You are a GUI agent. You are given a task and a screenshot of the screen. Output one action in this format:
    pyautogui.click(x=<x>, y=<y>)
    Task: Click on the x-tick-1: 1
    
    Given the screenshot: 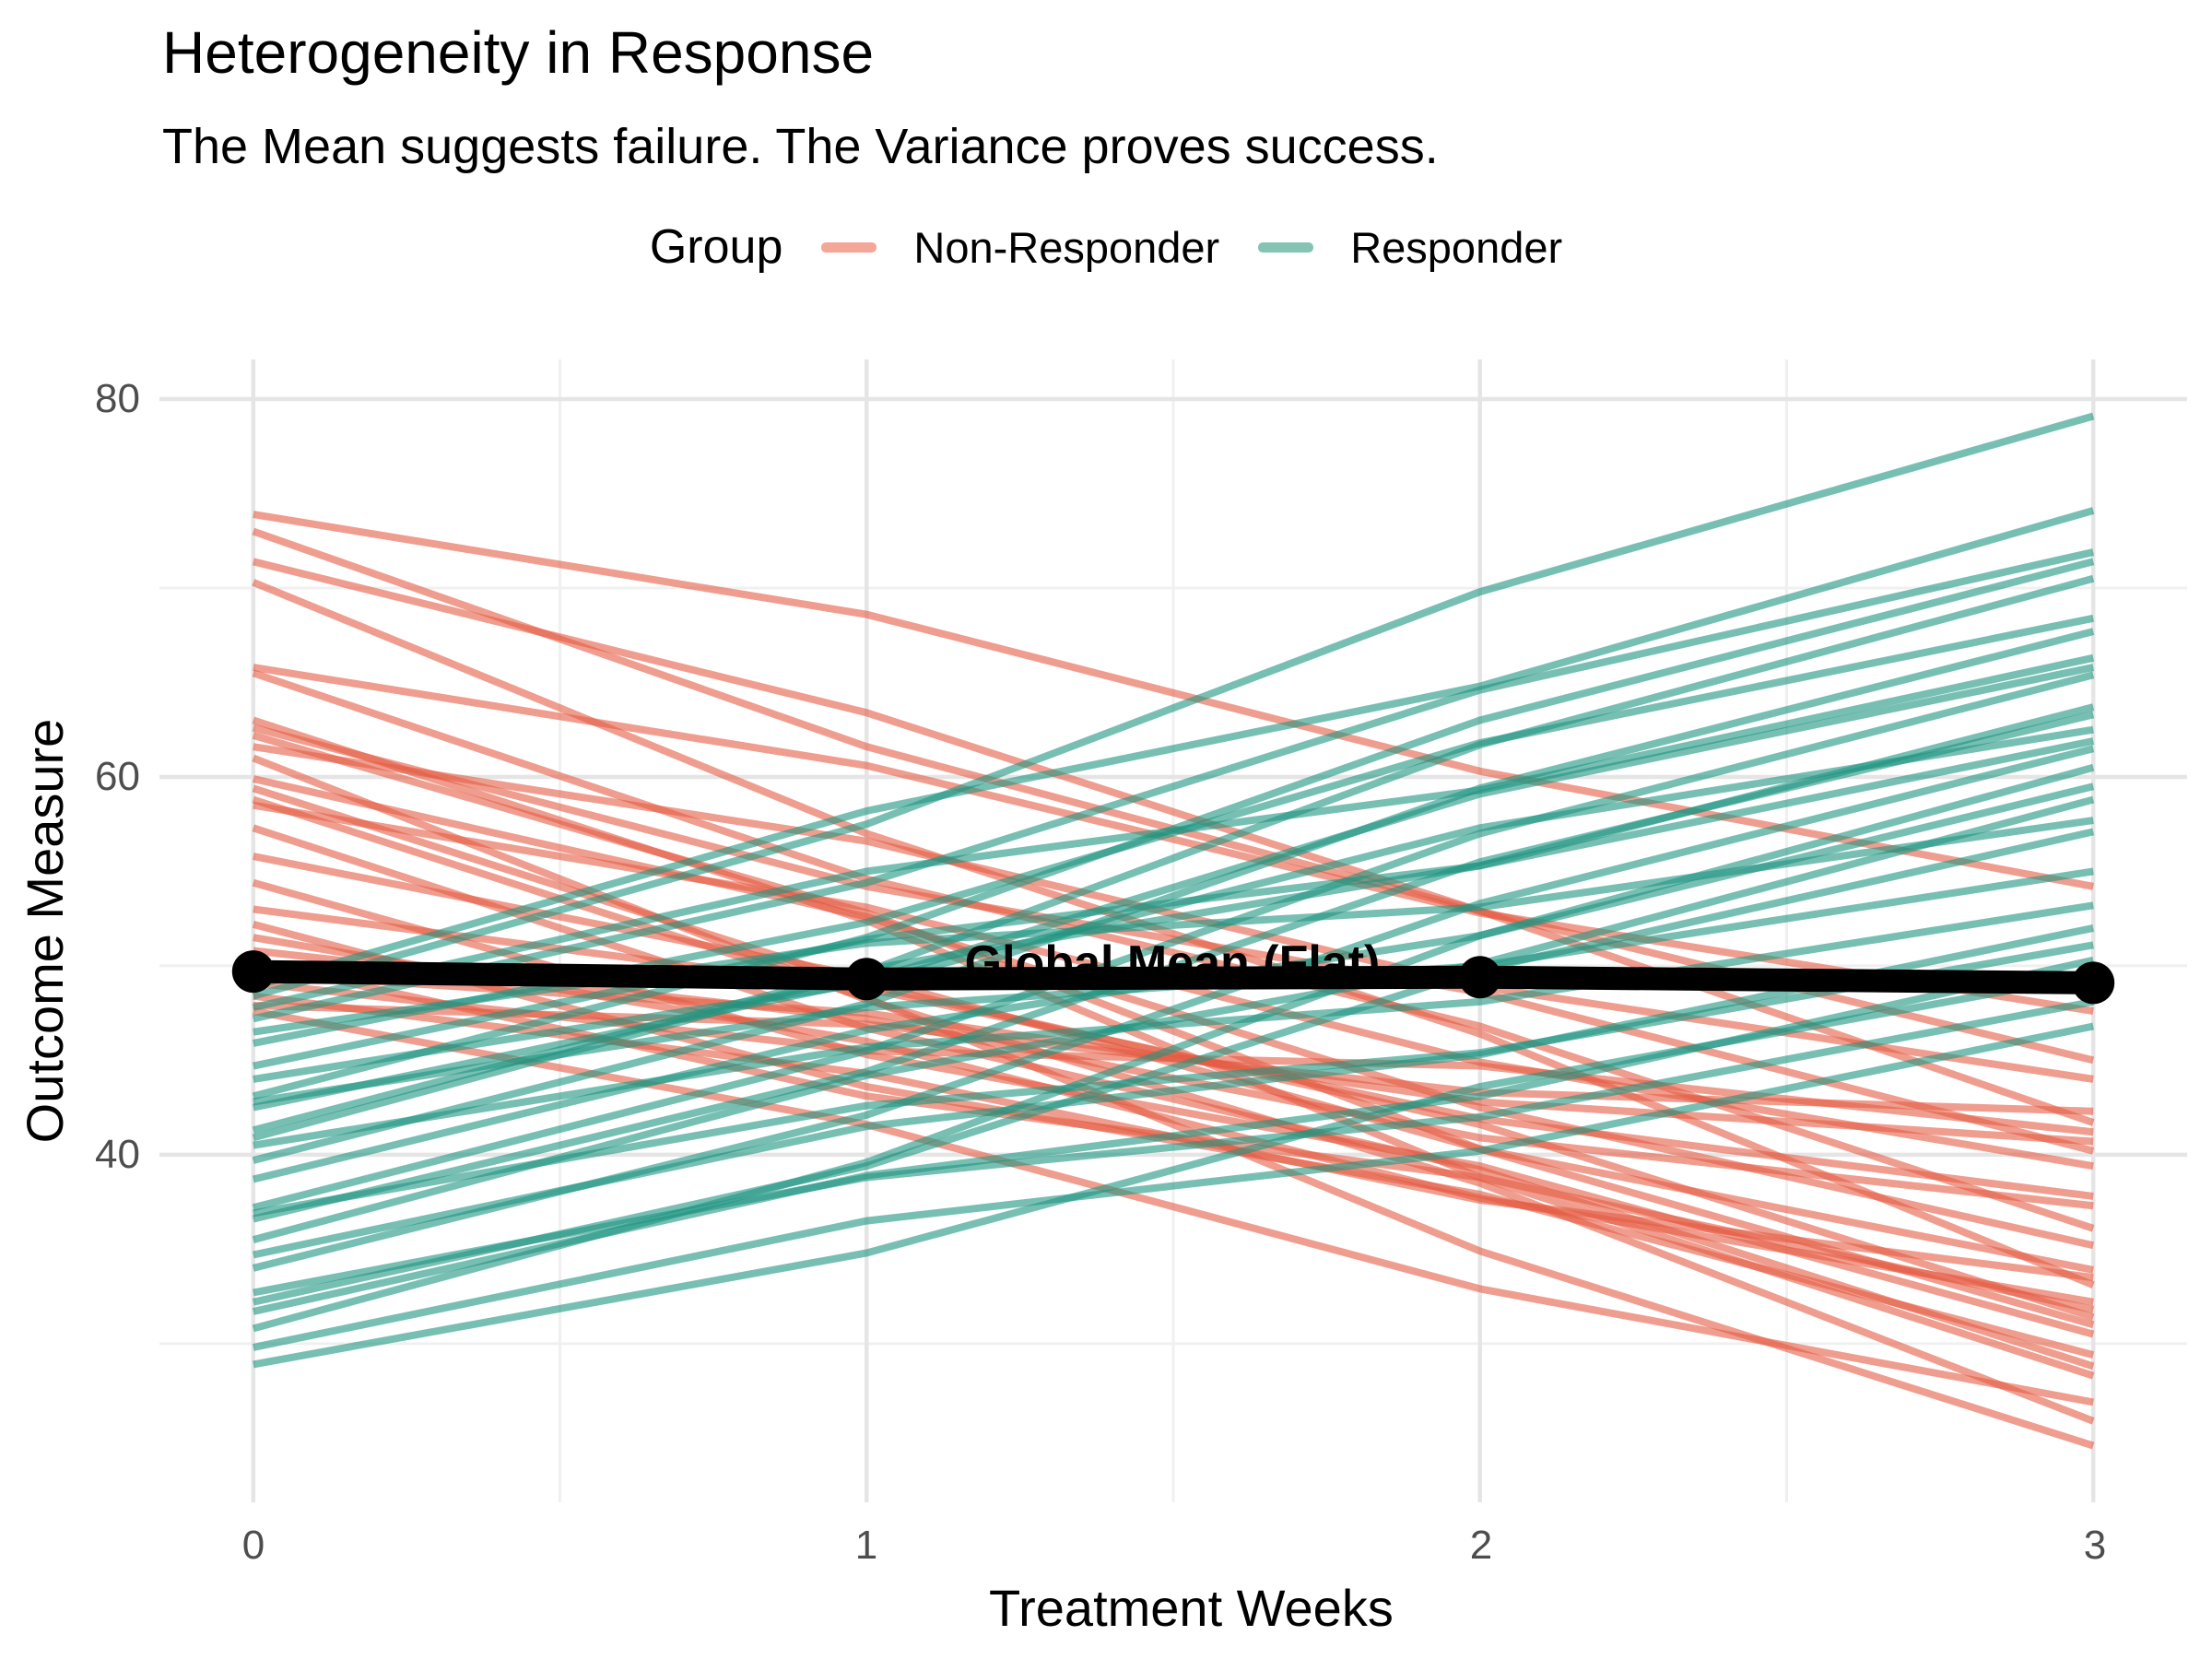 What is the action you would take?
    pyautogui.click(x=866, y=1545)
    